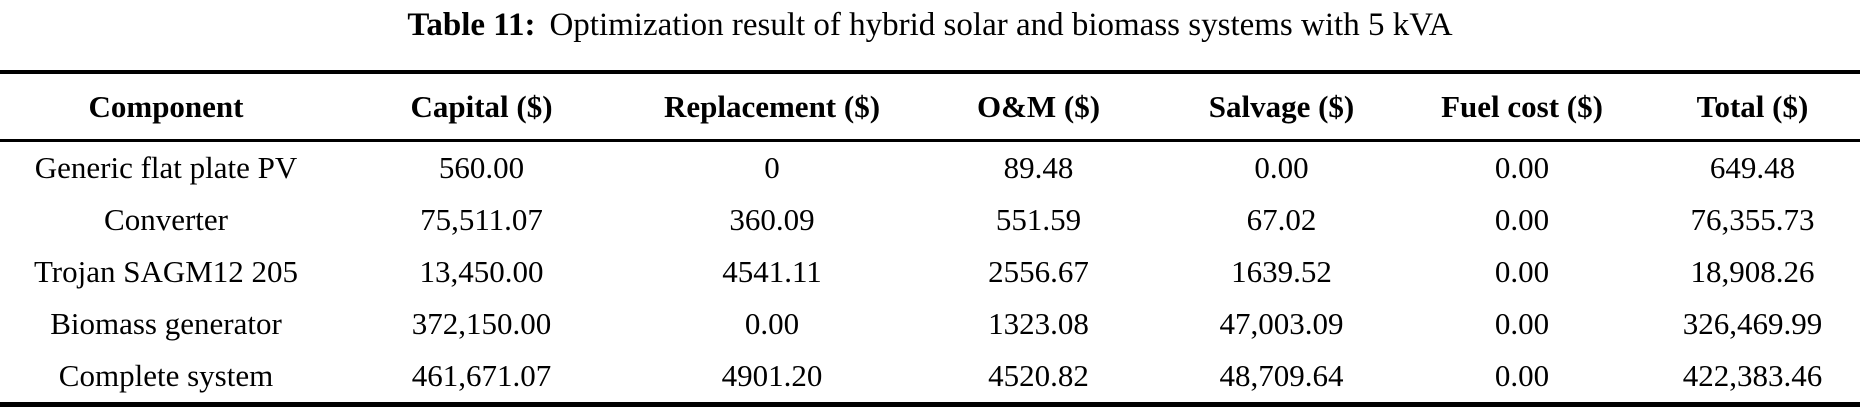 The image size is (1860, 409). I want to click on cell-capital: 461,671.07, so click(481, 375).